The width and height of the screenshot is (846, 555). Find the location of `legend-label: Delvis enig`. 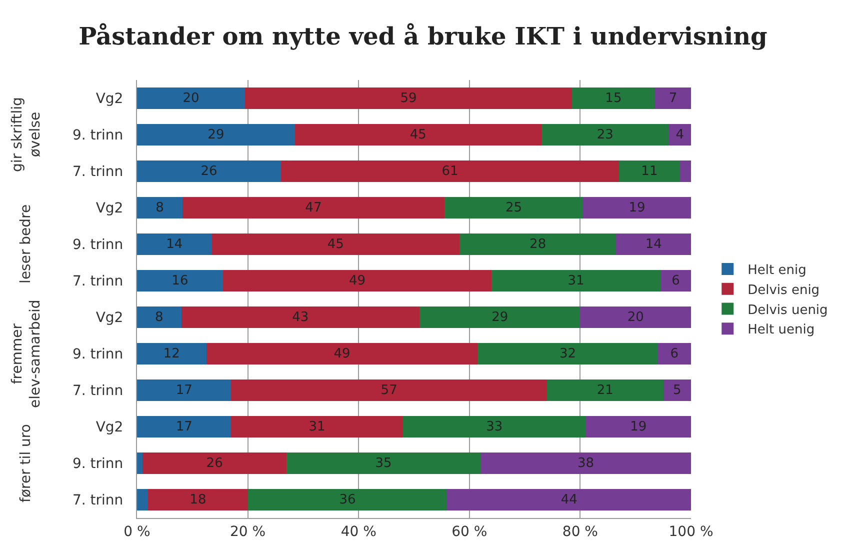

legend-label: Delvis enig is located at coordinates (784, 290).